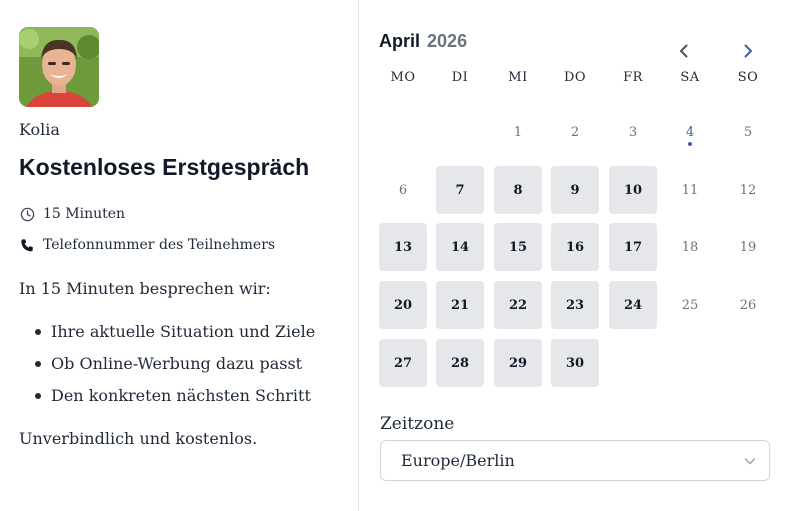 The image size is (789, 511). What do you see at coordinates (690, 77) in the screenshot?
I see `weekday-sa: SA` at bounding box center [690, 77].